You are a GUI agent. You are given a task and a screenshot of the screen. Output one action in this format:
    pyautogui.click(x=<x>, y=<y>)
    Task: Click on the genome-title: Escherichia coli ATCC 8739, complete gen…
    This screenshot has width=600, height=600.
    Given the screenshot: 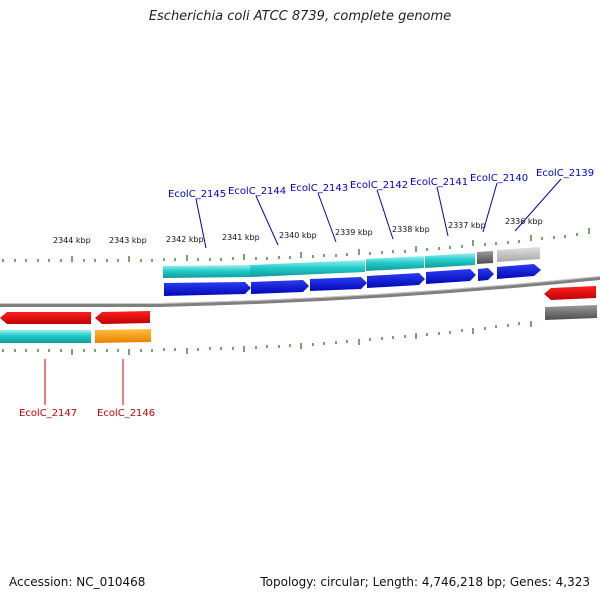 What is the action you would take?
    pyautogui.click(x=300, y=16)
    